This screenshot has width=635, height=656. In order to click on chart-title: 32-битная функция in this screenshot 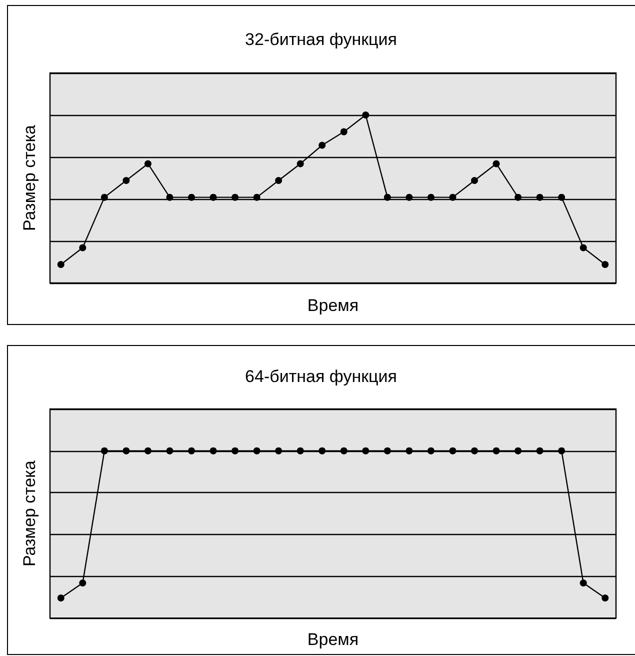, I will do `click(321, 39)`.